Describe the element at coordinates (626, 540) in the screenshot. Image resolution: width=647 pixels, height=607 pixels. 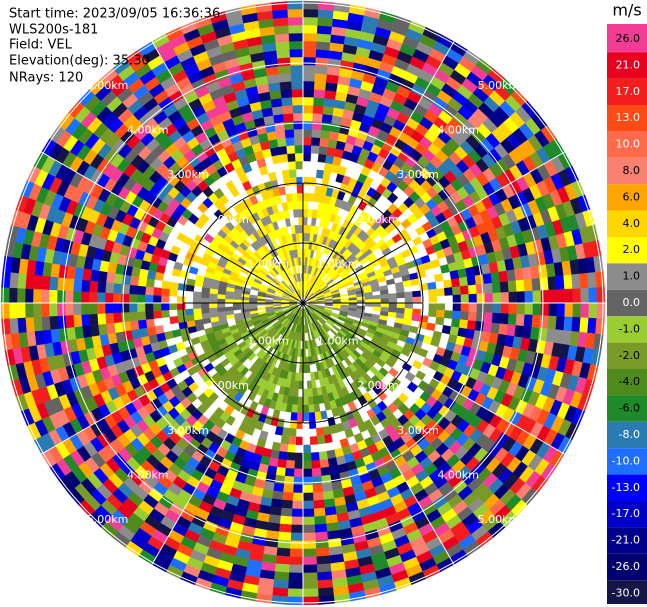
I see `colorbar-label: -21.0` at that location.